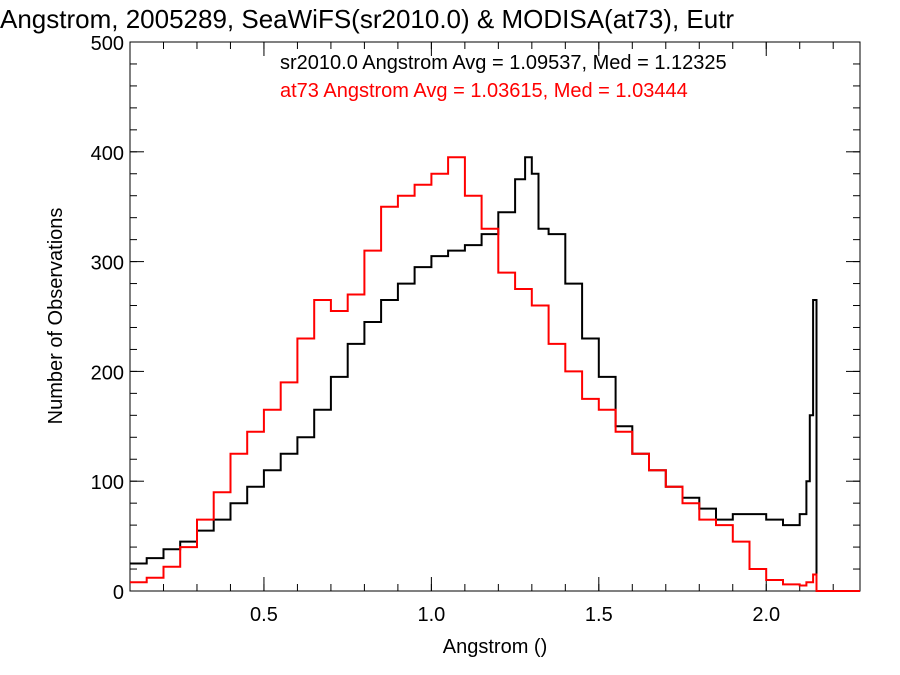 The width and height of the screenshot is (900, 675). I want to click on x-tick-label: 1.5, so click(599, 615).